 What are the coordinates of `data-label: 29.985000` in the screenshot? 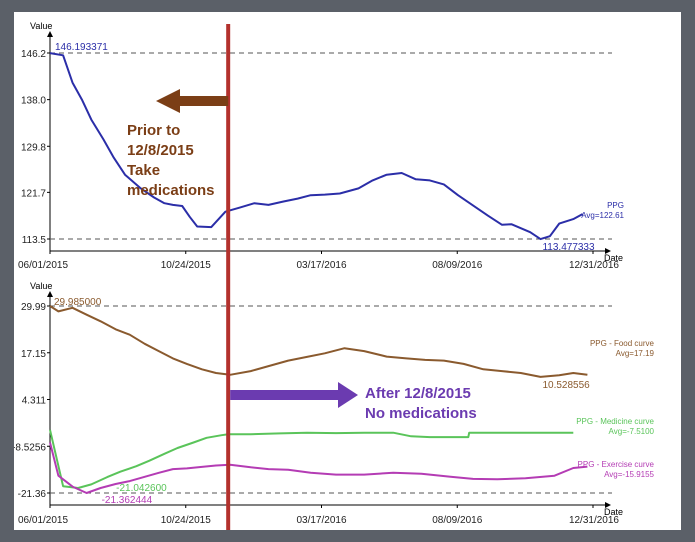 It's located at (78, 302).